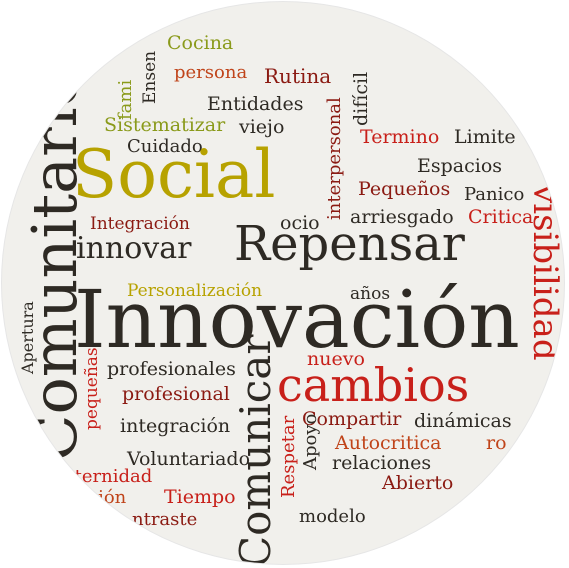 The width and height of the screenshot is (569, 568). I want to click on word-repensar: Repensar, so click(349, 244).